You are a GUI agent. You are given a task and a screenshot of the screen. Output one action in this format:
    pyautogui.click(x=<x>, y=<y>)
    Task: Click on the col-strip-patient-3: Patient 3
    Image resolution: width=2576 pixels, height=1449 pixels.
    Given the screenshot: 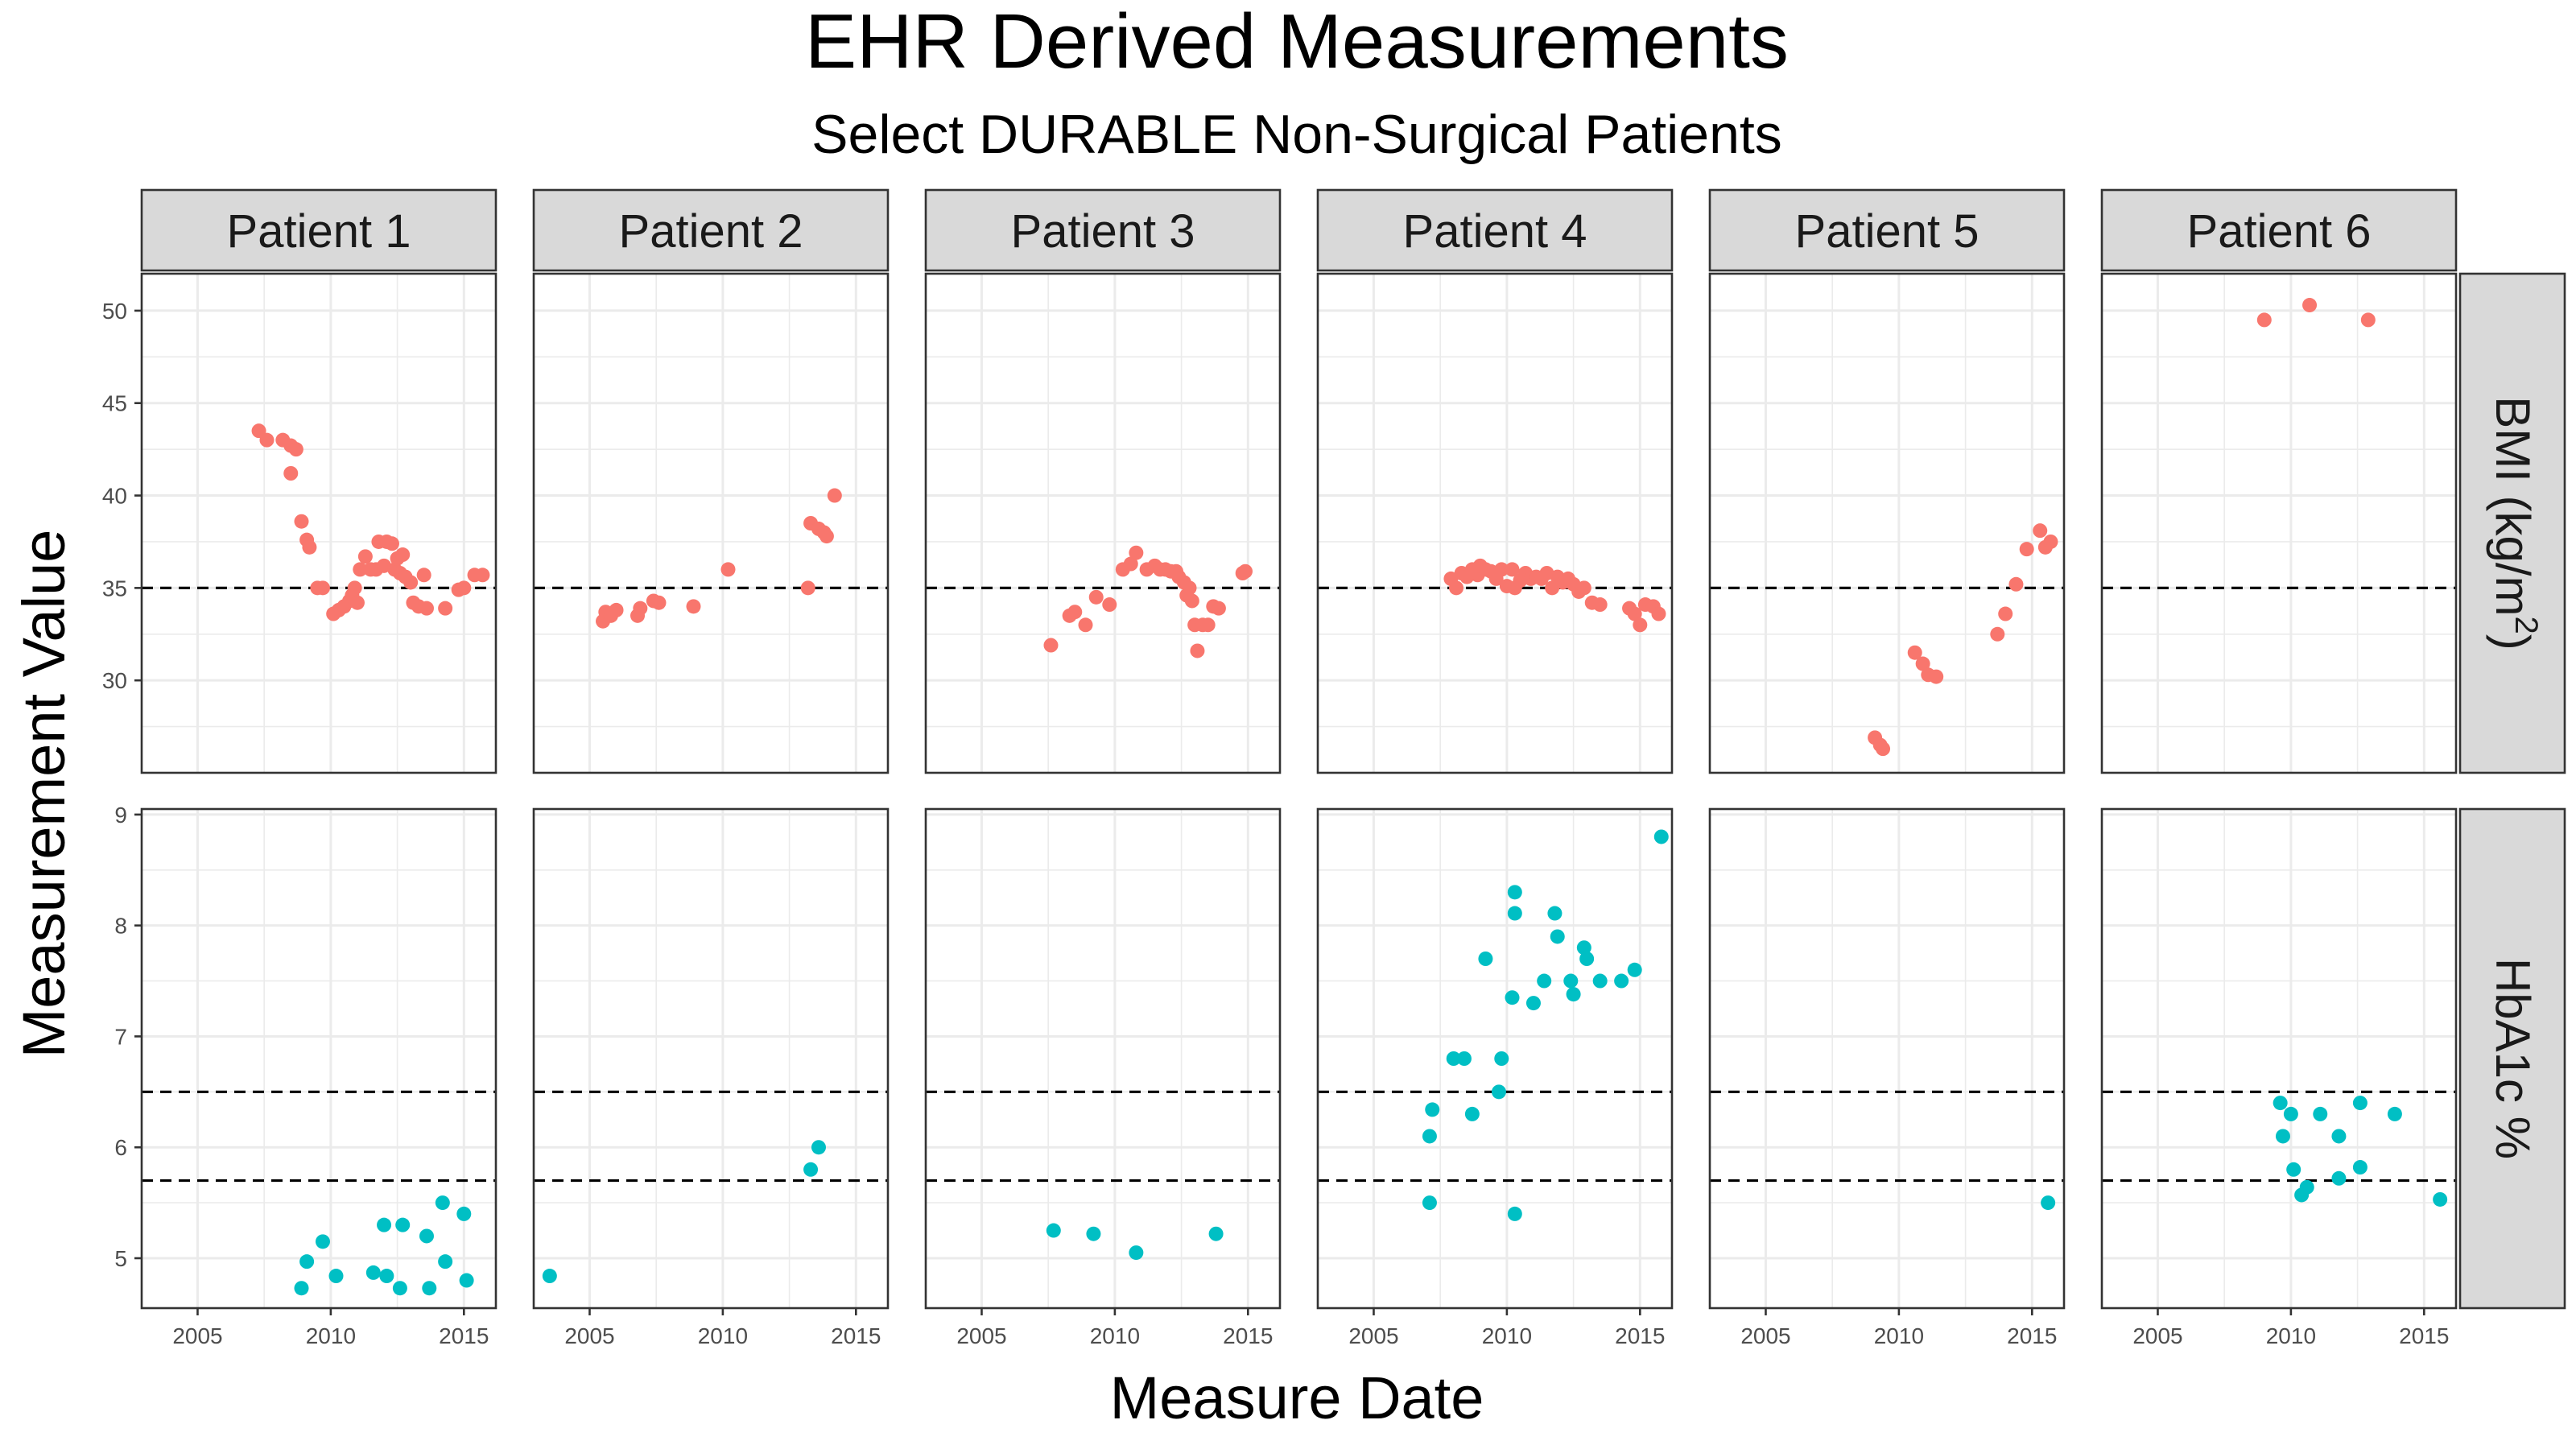 What is the action you would take?
    pyautogui.click(x=1103, y=230)
    